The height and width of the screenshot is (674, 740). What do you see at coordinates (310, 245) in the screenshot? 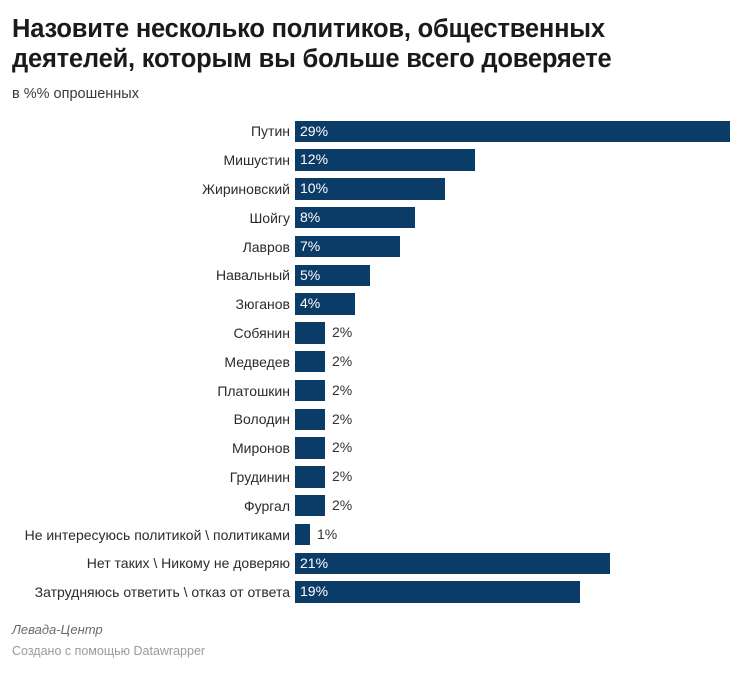
I see `bar-value-label: 7%` at bounding box center [310, 245].